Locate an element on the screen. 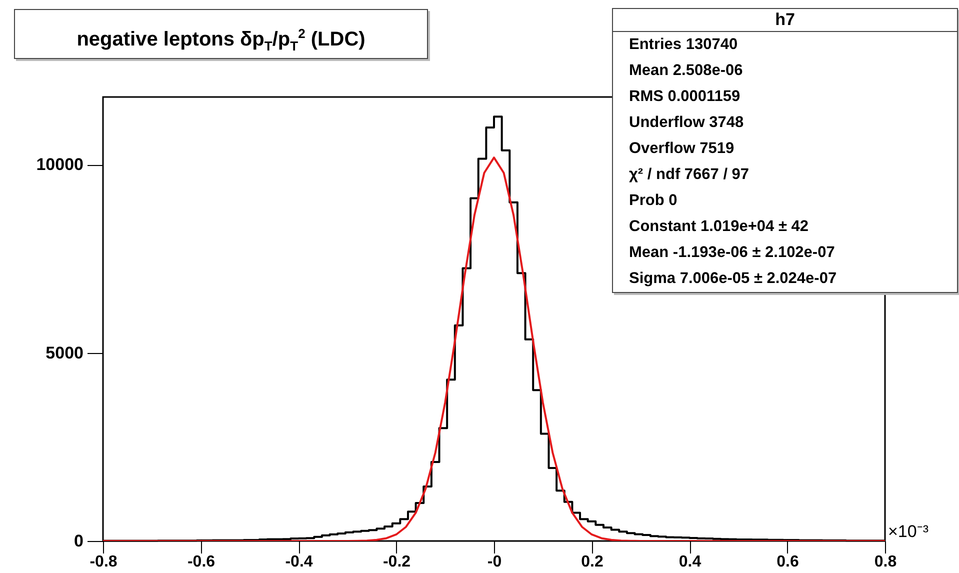  text: h7 is located at coordinates (785, 19).